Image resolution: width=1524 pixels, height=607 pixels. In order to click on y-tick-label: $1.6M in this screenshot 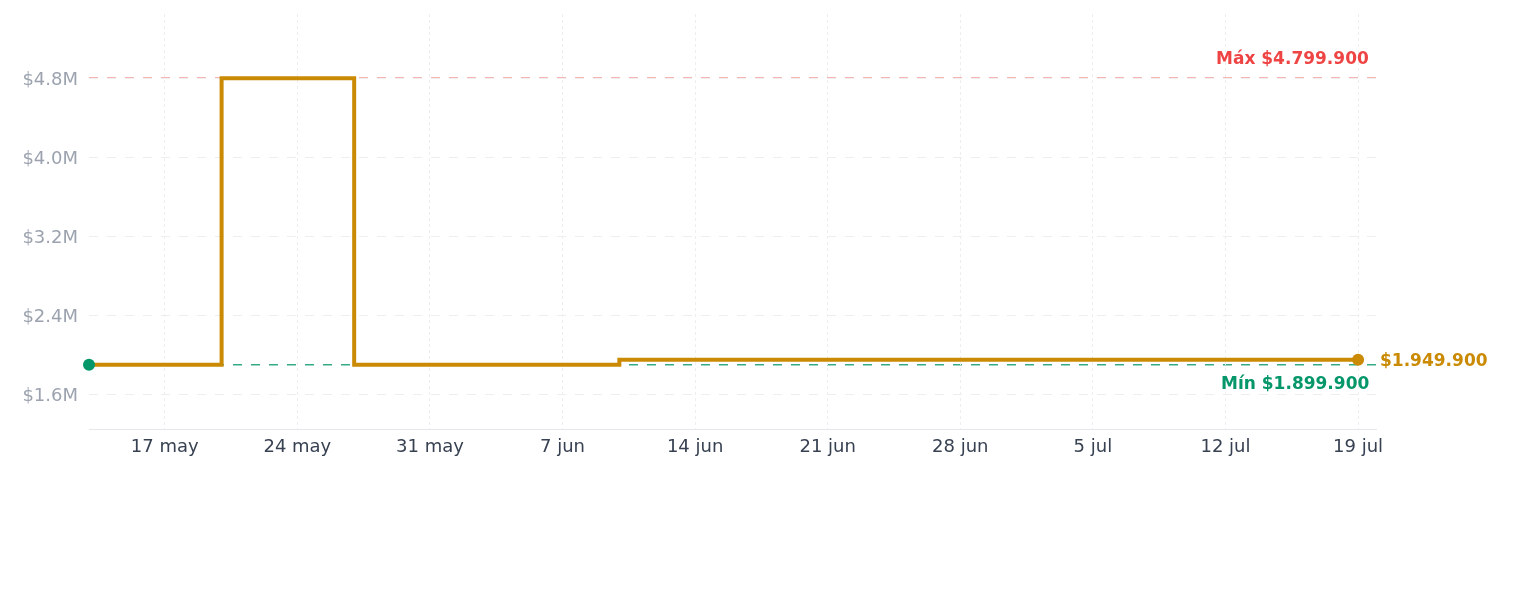, I will do `click(50, 394)`.